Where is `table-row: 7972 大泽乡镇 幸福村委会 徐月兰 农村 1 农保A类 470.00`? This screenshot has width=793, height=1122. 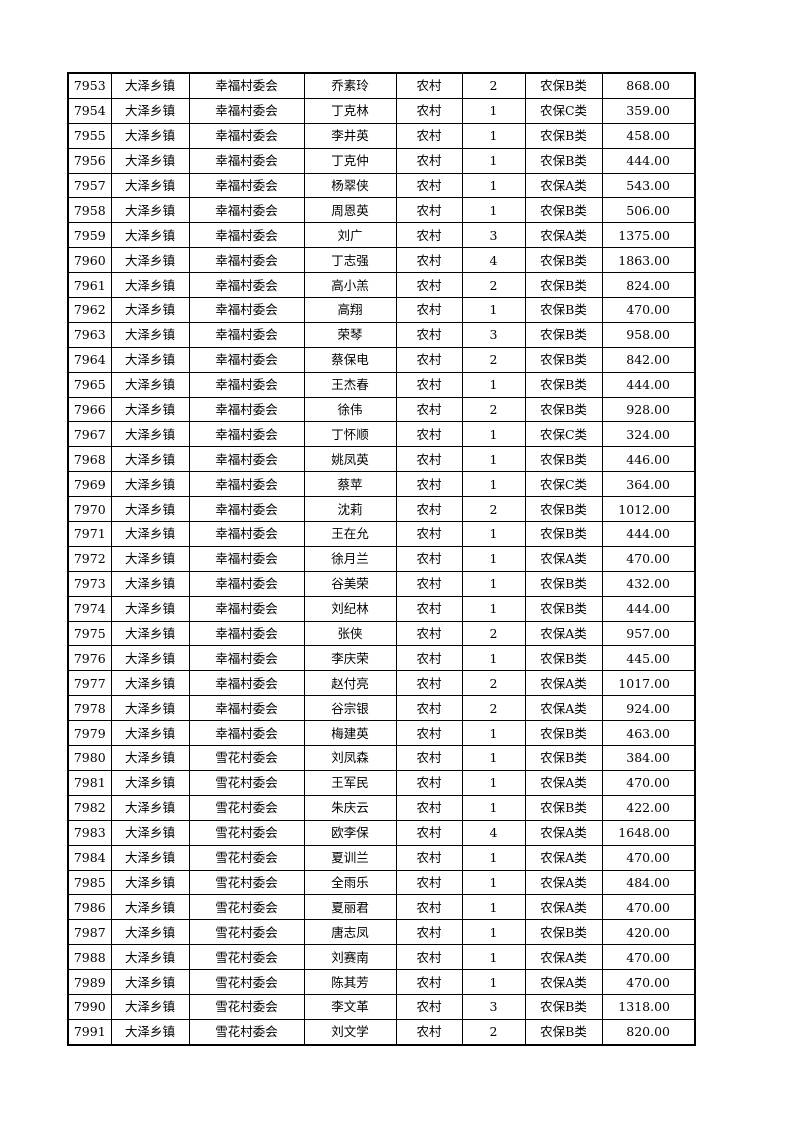 table-row: 7972 大泽乡镇 幸福村委会 徐月兰 农村 1 农保A类 470.00 is located at coordinates (381, 558).